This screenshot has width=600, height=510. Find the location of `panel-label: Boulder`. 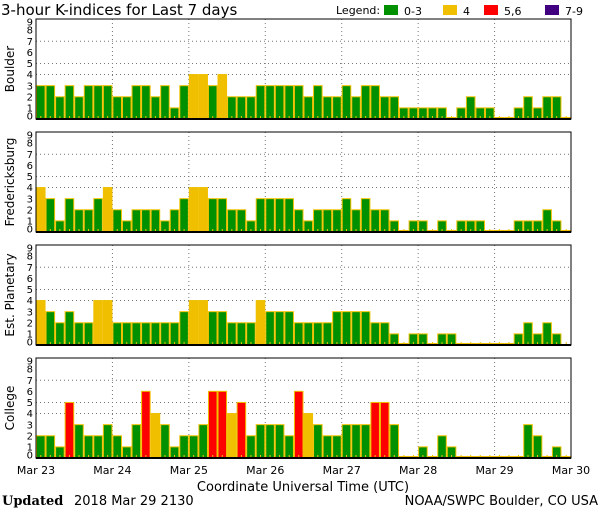

panel-label: Boulder is located at coordinates (10, 69).